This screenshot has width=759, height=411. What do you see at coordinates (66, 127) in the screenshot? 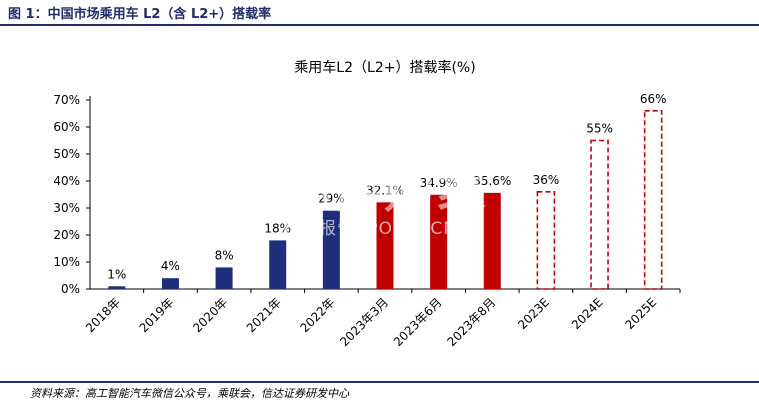
I see `y-tick-label: 60%` at bounding box center [66, 127].